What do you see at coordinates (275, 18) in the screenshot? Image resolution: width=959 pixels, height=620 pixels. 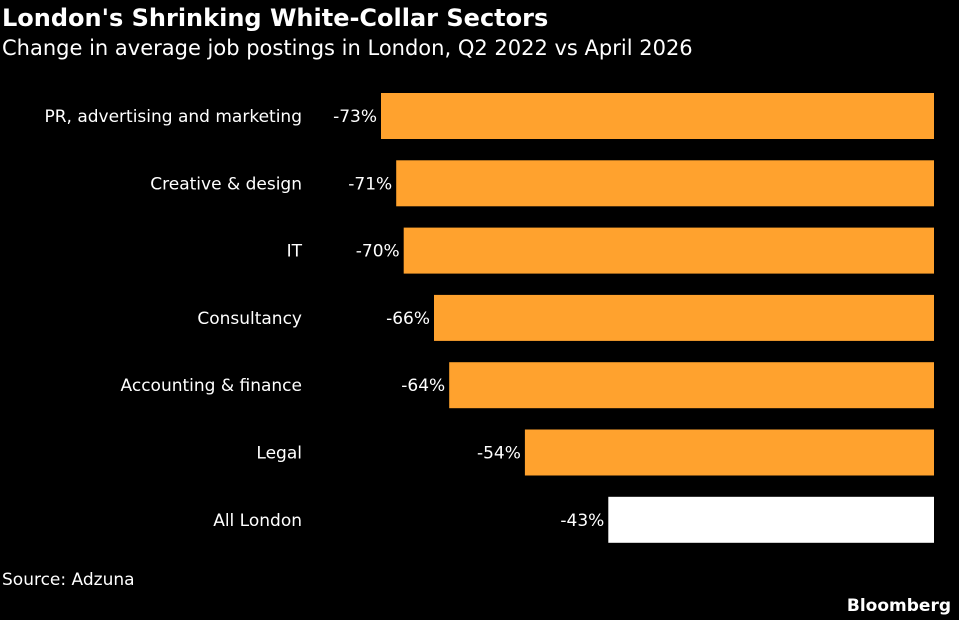 I see `chart-title: London's Shrinking White-Collar Sectors` at bounding box center [275, 18].